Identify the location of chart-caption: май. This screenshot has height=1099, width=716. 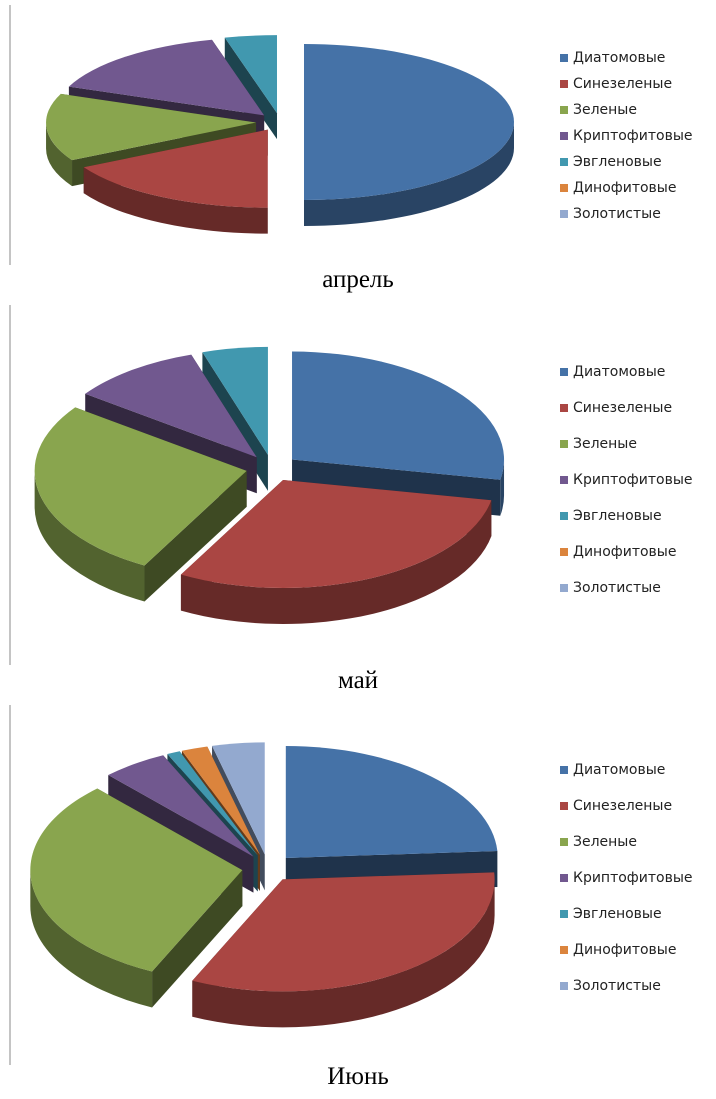
(358, 680).